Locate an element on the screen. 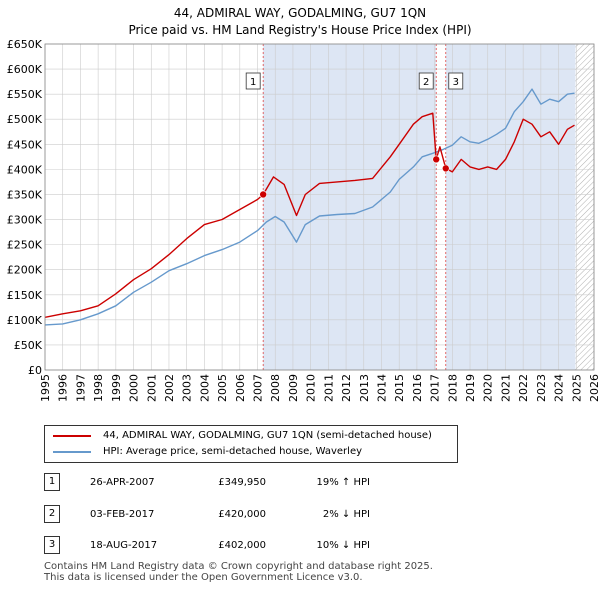 The width and height of the screenshot is (600, 590). legend-swatch-property is located at coordinates (72, 436).